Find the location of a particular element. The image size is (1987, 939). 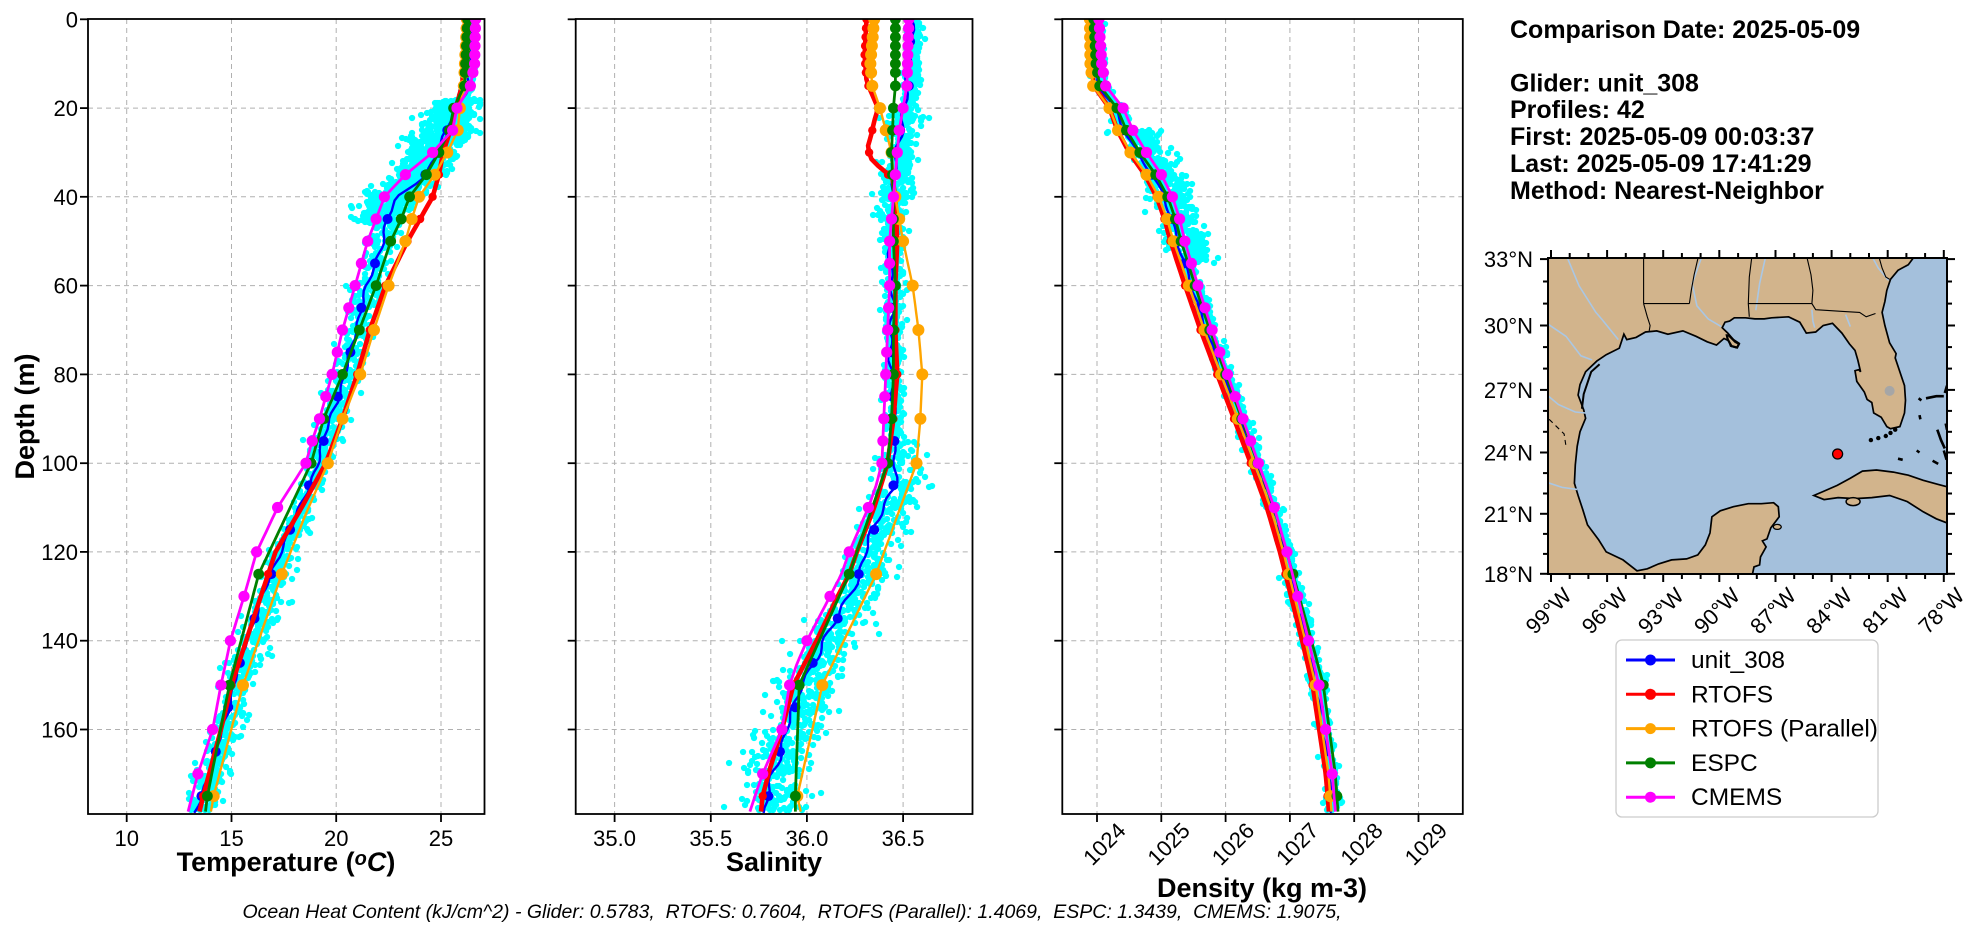

svg-text: 160 is located at coordinates (59, 730).